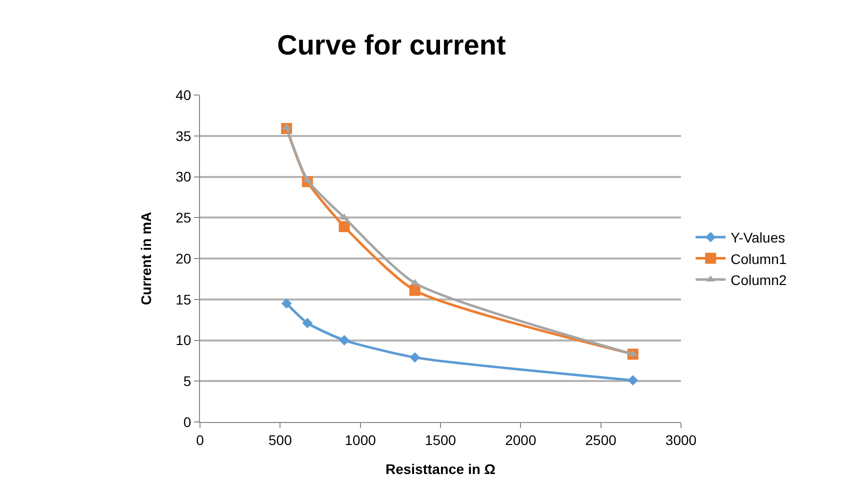 Image resolution: width=851 pixels, height=502 pixels. What do you see at coordinates (360, 440) in the screenshot?
I see `x-tick-label: 1000` at bounding box center [360, 440].